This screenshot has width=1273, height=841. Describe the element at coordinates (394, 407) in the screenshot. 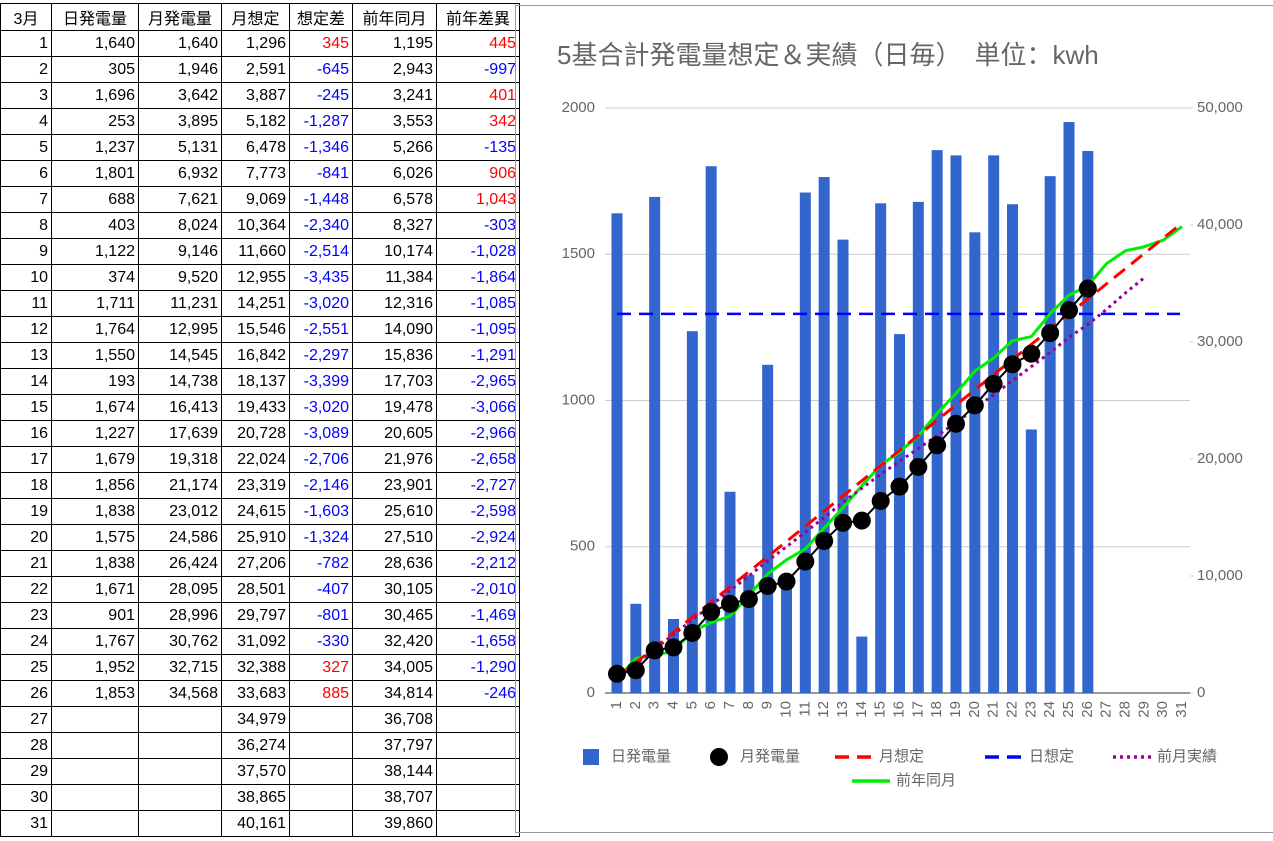

I see `table-cell: 19,478` at that location.